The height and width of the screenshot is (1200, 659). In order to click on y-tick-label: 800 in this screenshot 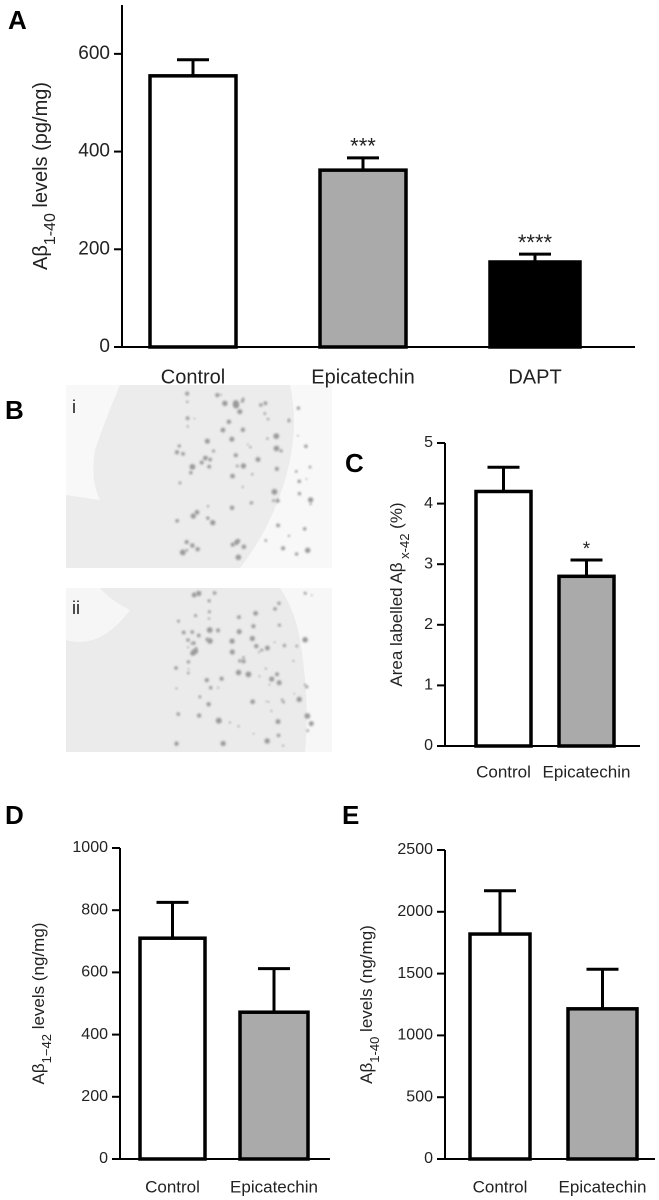, I will do `click(94, 909)`.